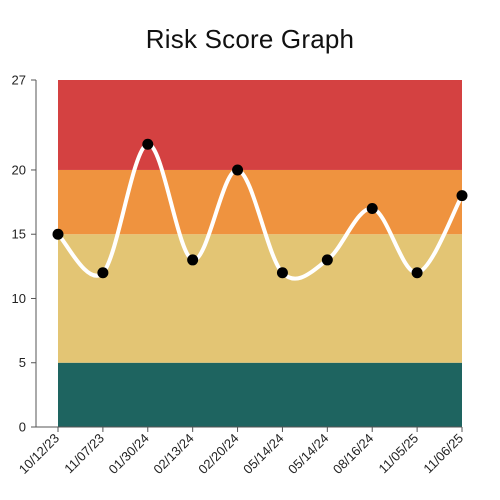  I want to click on x-tick-label: 10/12/23, so click(39, 454).